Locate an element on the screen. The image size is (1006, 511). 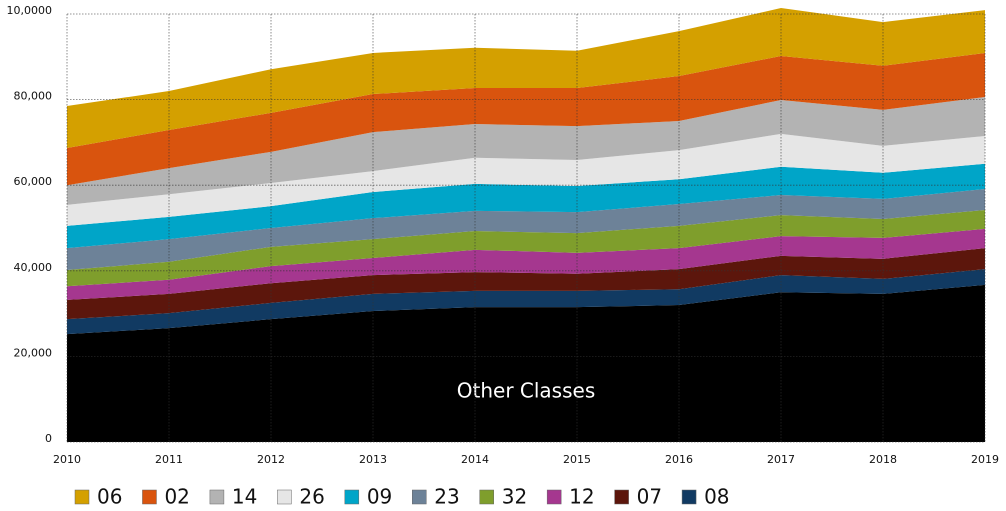
y-tick-label: 40,000 is located at coordinates (33, 267).